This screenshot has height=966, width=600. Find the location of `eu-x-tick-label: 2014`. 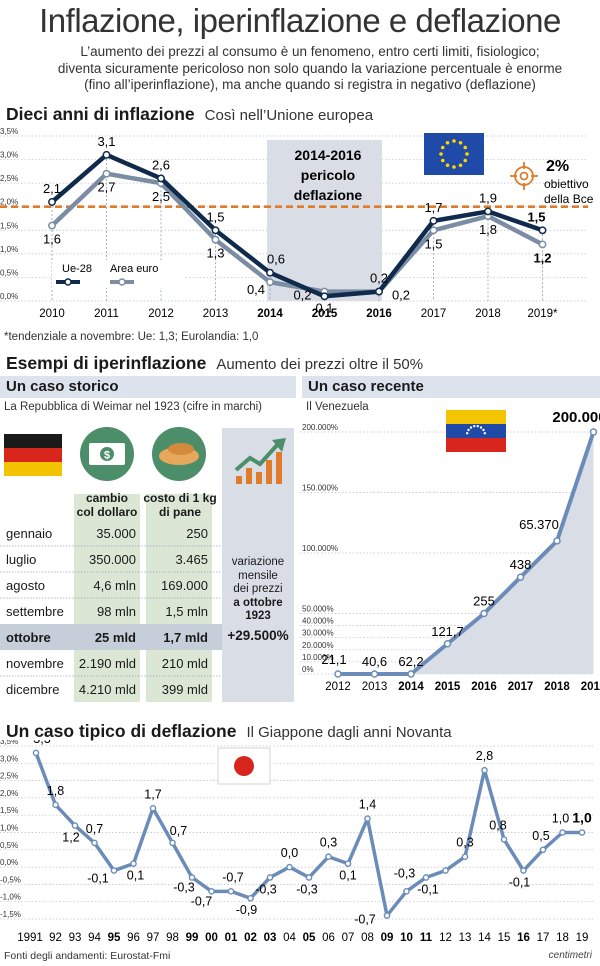

eu-x-tick-label: 2014 is located at coordinates (270, 314).